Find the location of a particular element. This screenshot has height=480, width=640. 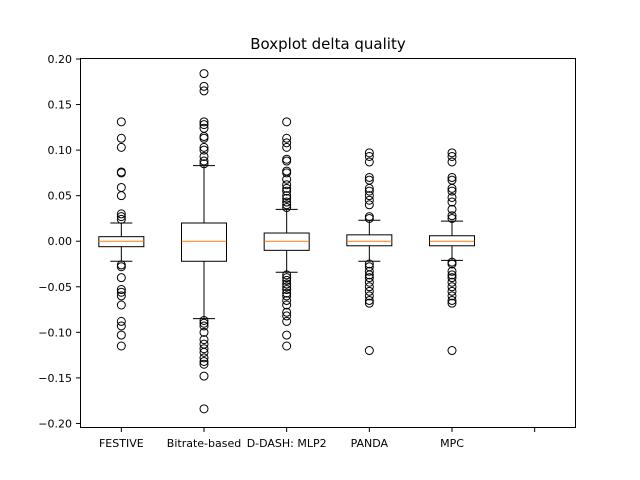

box-group-panda is located at coordinates (369, 252).